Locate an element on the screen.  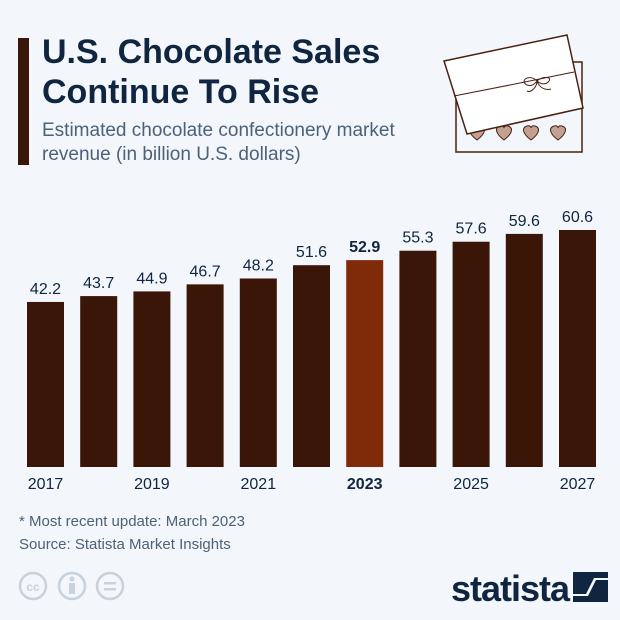
bar-2027 is located at coordinates (577, 348).